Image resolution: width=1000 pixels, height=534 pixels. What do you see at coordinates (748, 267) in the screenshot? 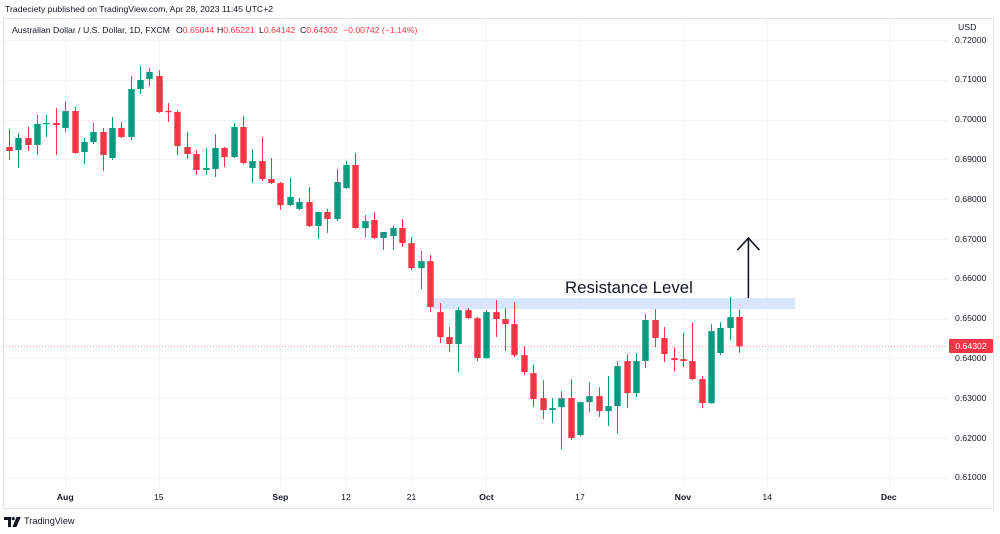
I see `up-arrow-icon` at bounding box center [748, 267].